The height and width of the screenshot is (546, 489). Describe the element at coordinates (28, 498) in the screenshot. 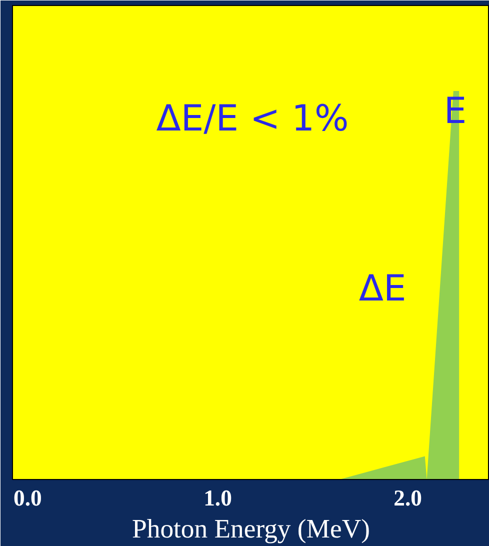

I see `x-tick-label: 0.0` at that location.